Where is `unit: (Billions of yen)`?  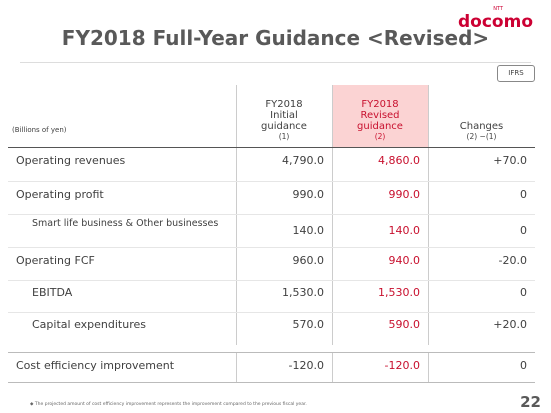
unit: (Billions of yen) is located at coordinates (39, 130).